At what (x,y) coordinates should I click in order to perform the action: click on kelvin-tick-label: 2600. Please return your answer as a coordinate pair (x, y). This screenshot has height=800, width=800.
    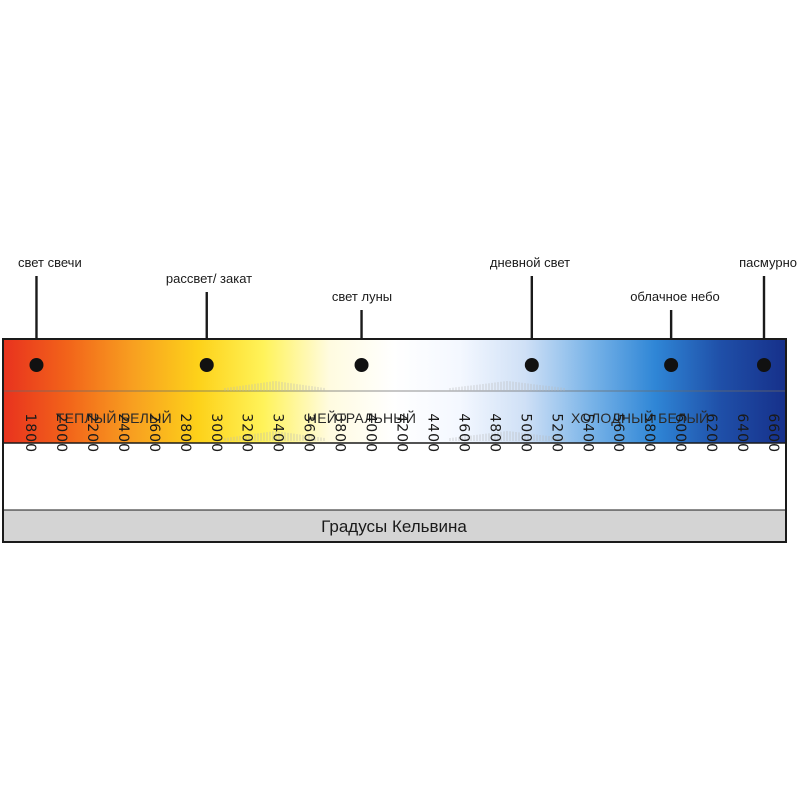
    Looking at the image, I should click on (154, 433).